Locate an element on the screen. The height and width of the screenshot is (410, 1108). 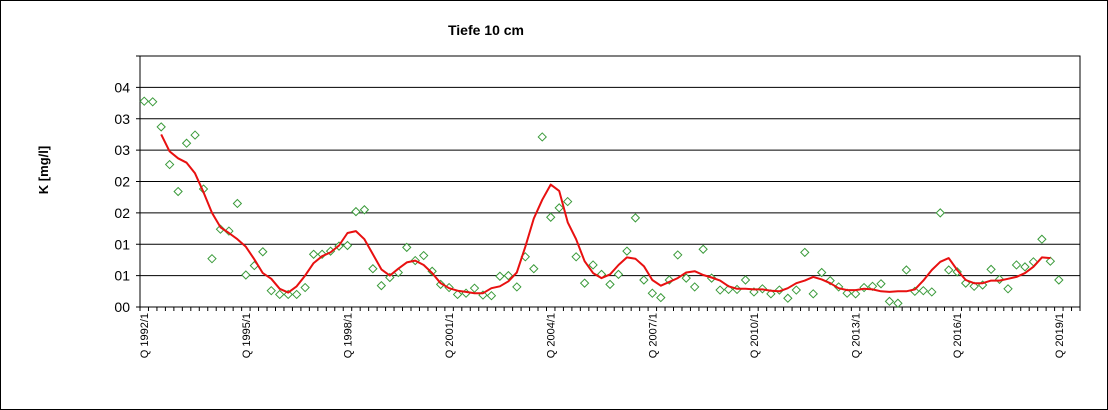
x-tick-label: Q 1992/1 is located at coordinates (145, 335).